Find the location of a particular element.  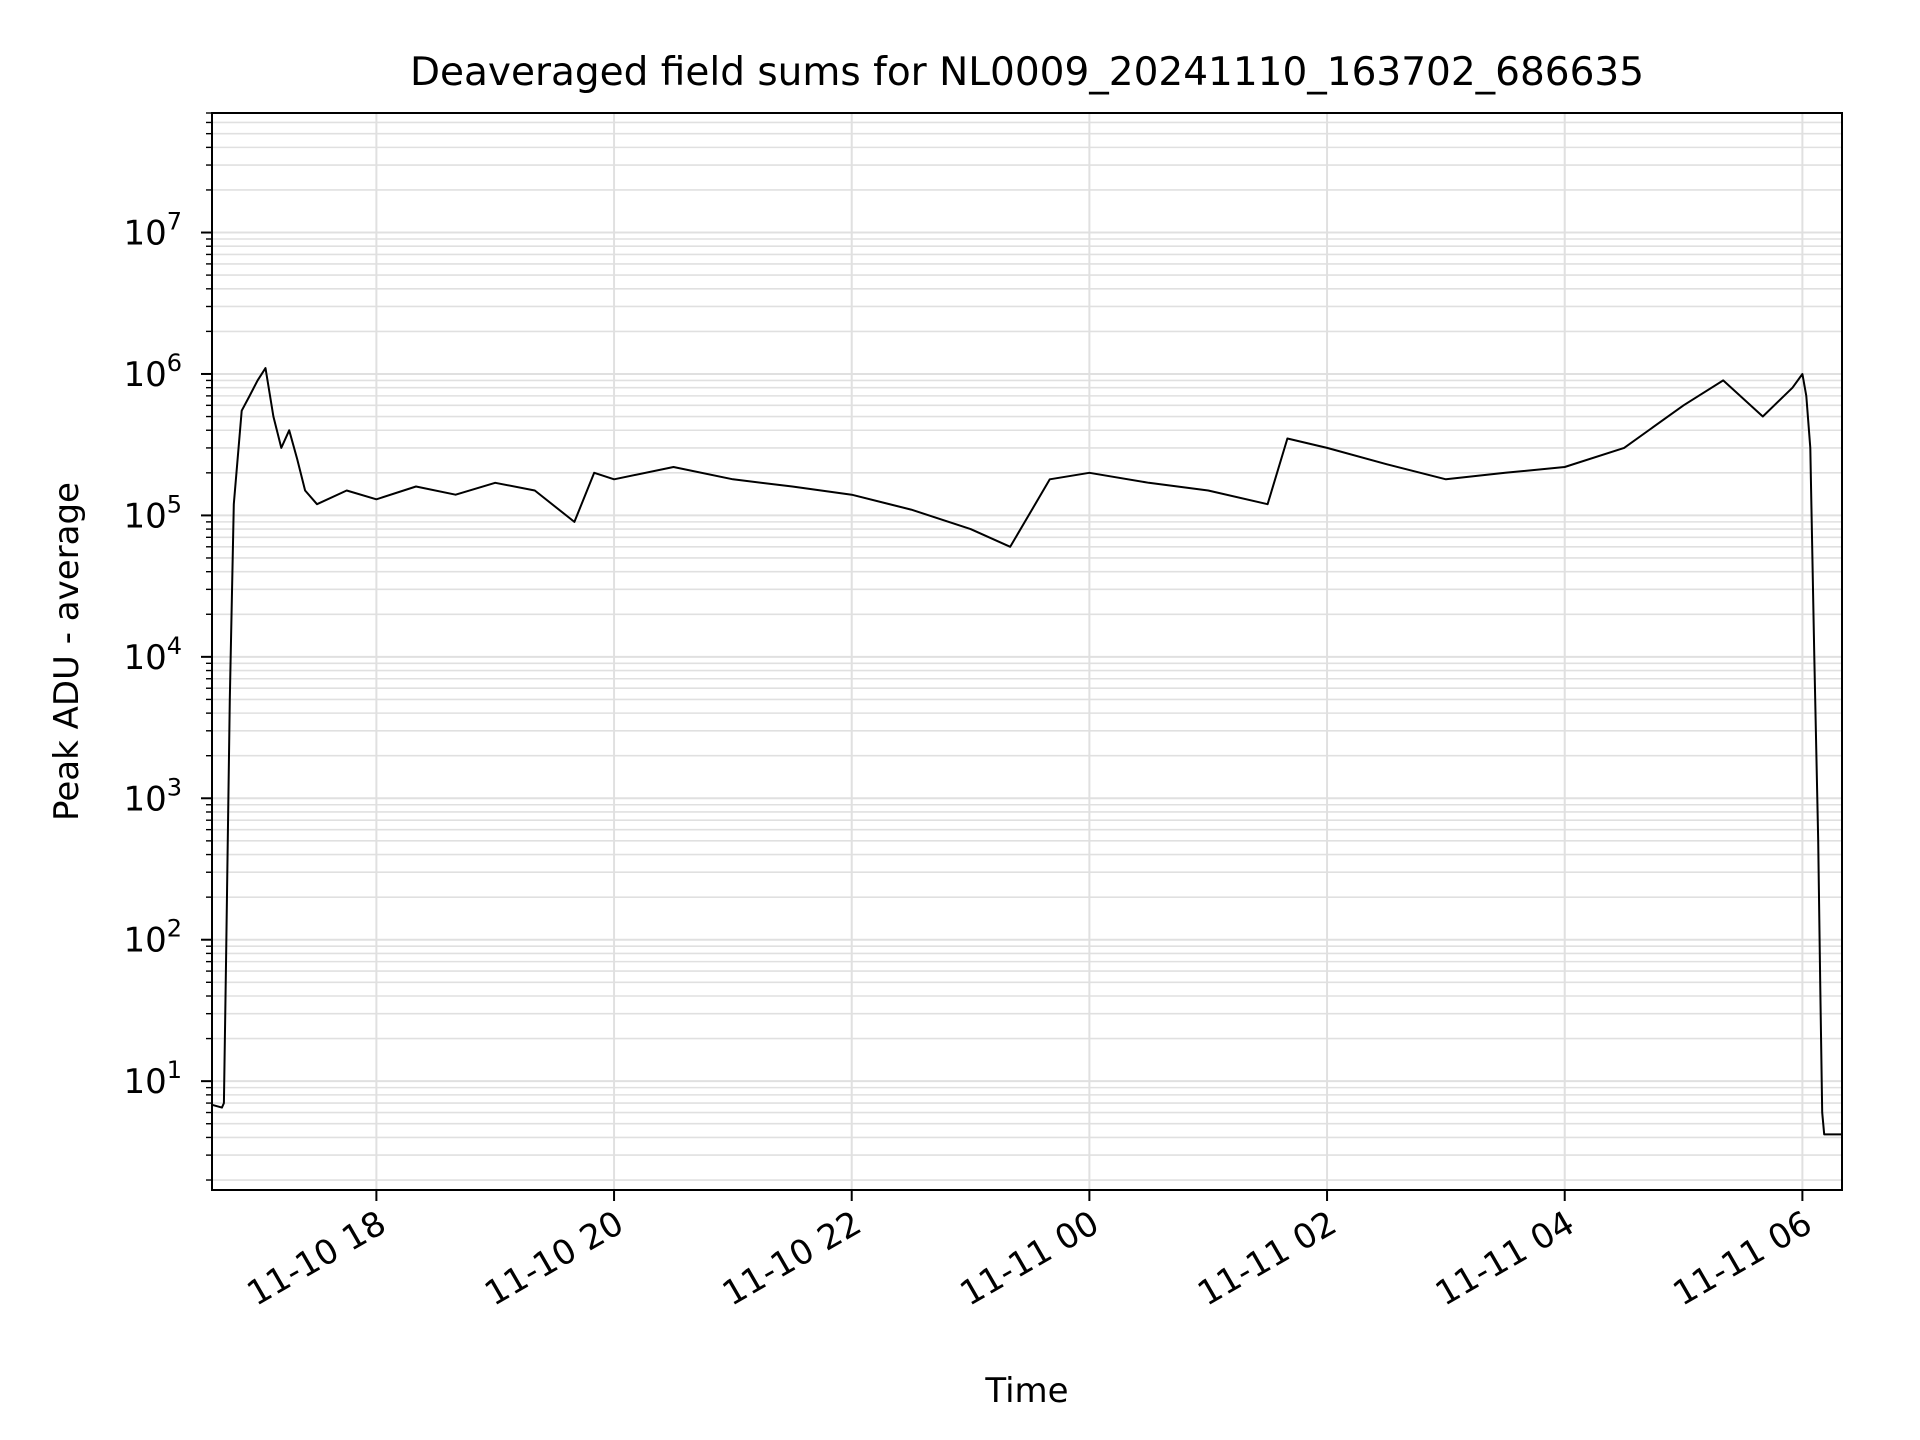

y-tick-label: 10¹ is located at coordinates (152, 1079).